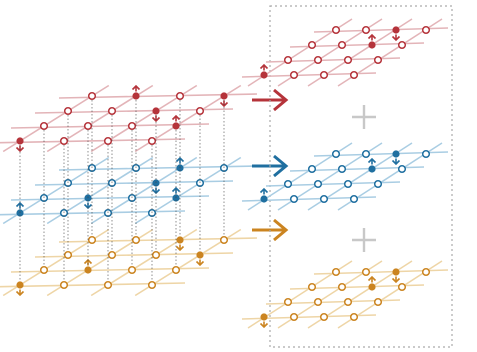  I want to click on blue-plane, so click(345, 176).